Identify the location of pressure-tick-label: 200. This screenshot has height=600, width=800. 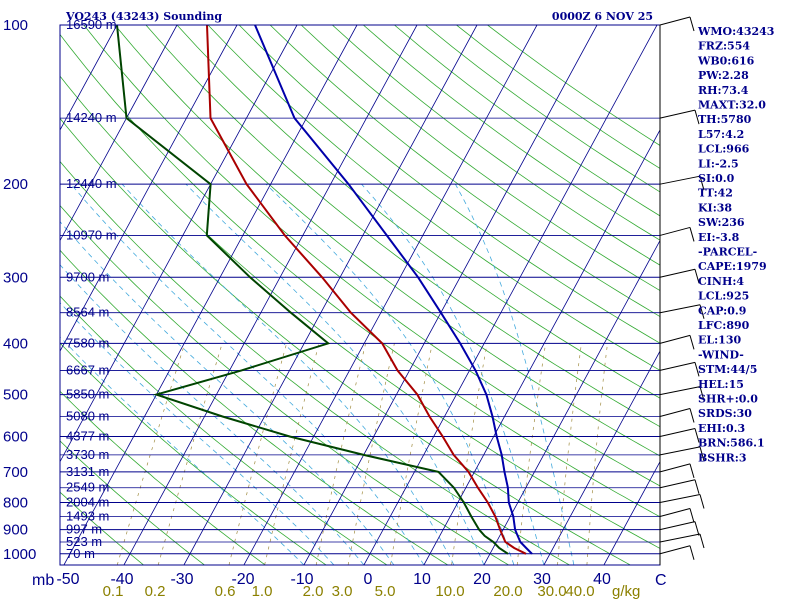
(15, 184).